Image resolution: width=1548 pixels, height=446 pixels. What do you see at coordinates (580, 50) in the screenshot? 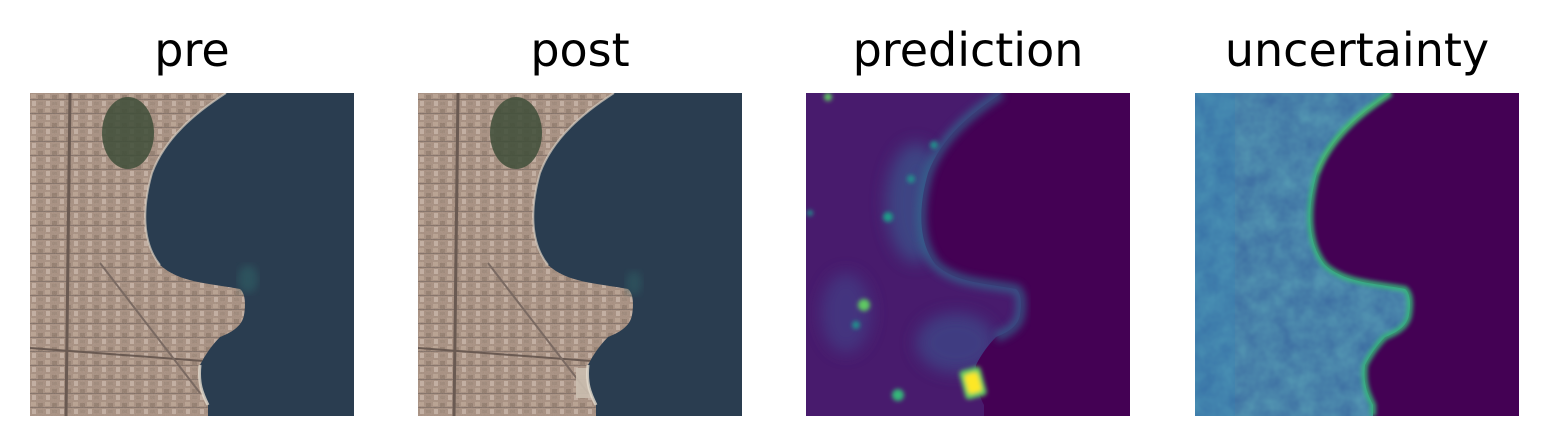
I see `panel-title: post` at bounding box center [580, 50].